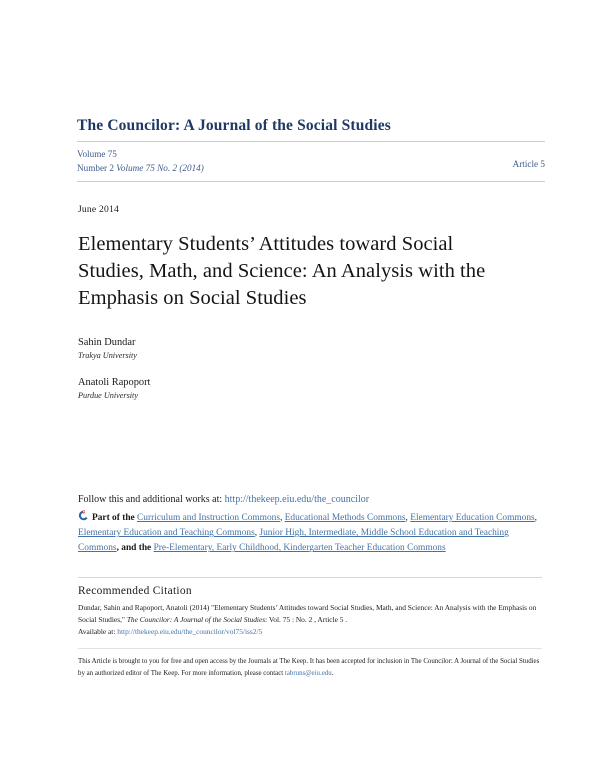 Image resolution: width=600 pixels, height=776 pixels. I want to click on digital-commons-icon, so click(83, 515).